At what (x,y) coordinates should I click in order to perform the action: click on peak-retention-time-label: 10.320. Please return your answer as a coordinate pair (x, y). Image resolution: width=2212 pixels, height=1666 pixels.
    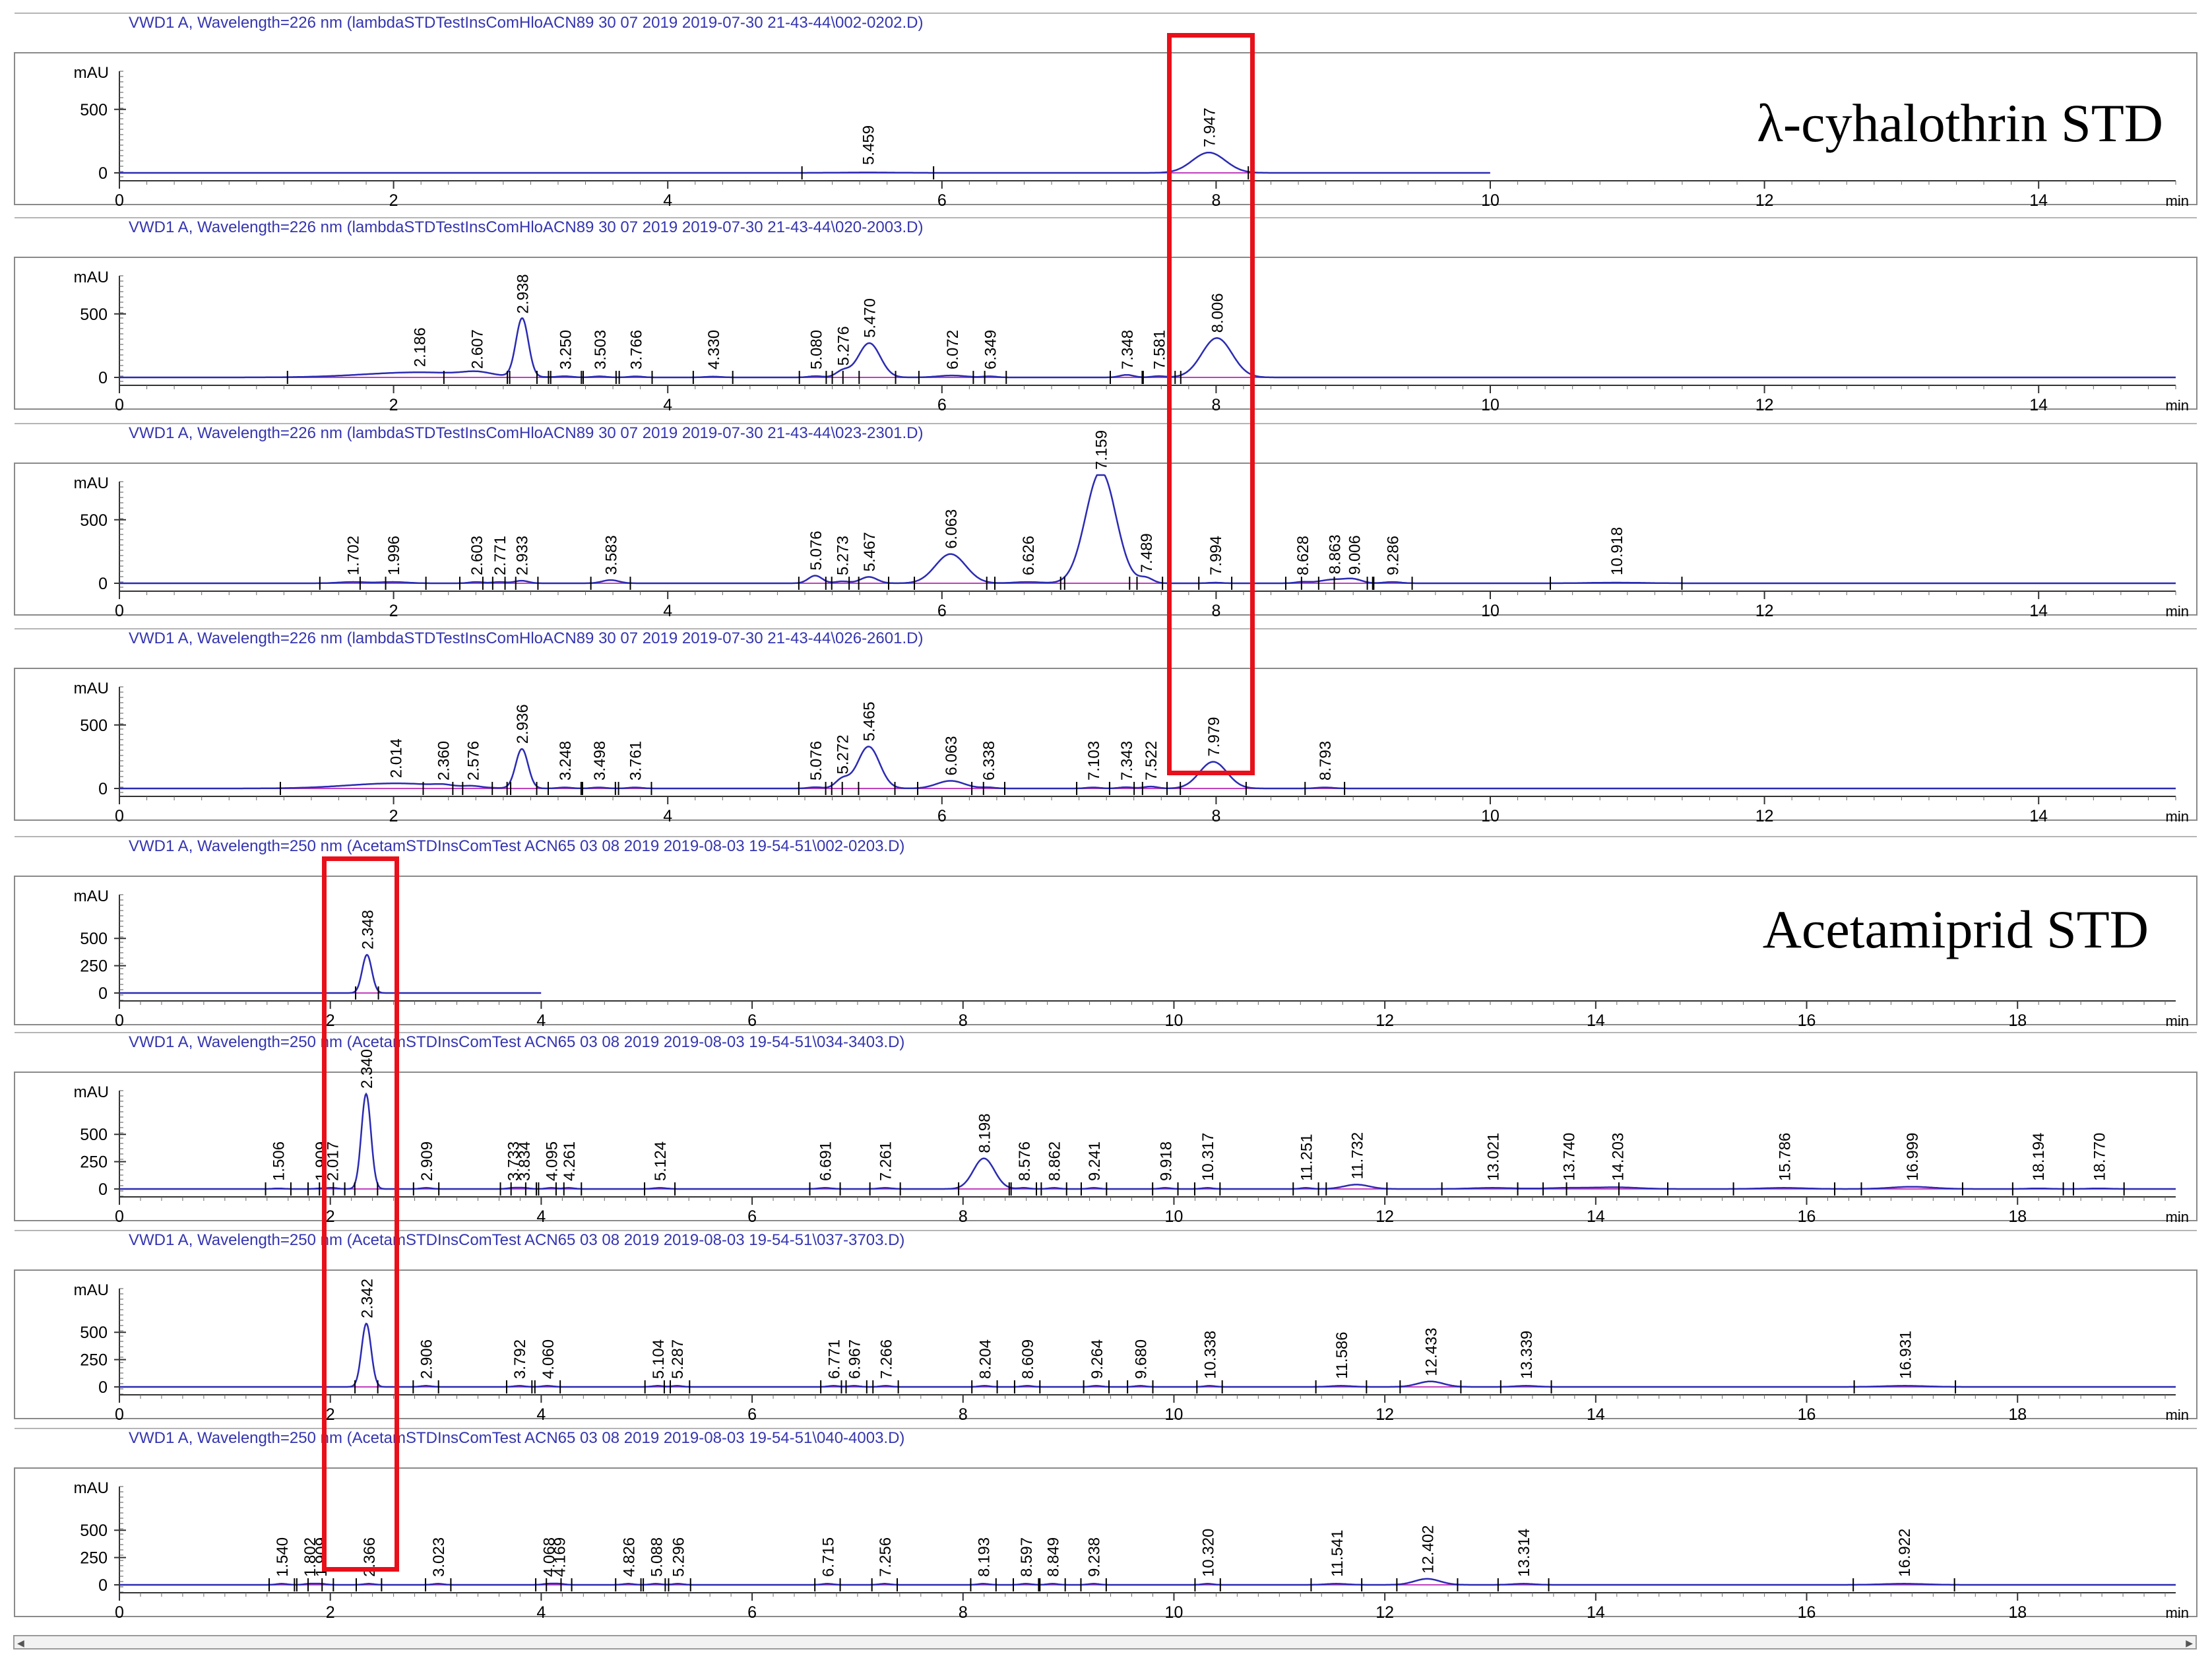
    Looking at the image, I should click on (1209, 1553).